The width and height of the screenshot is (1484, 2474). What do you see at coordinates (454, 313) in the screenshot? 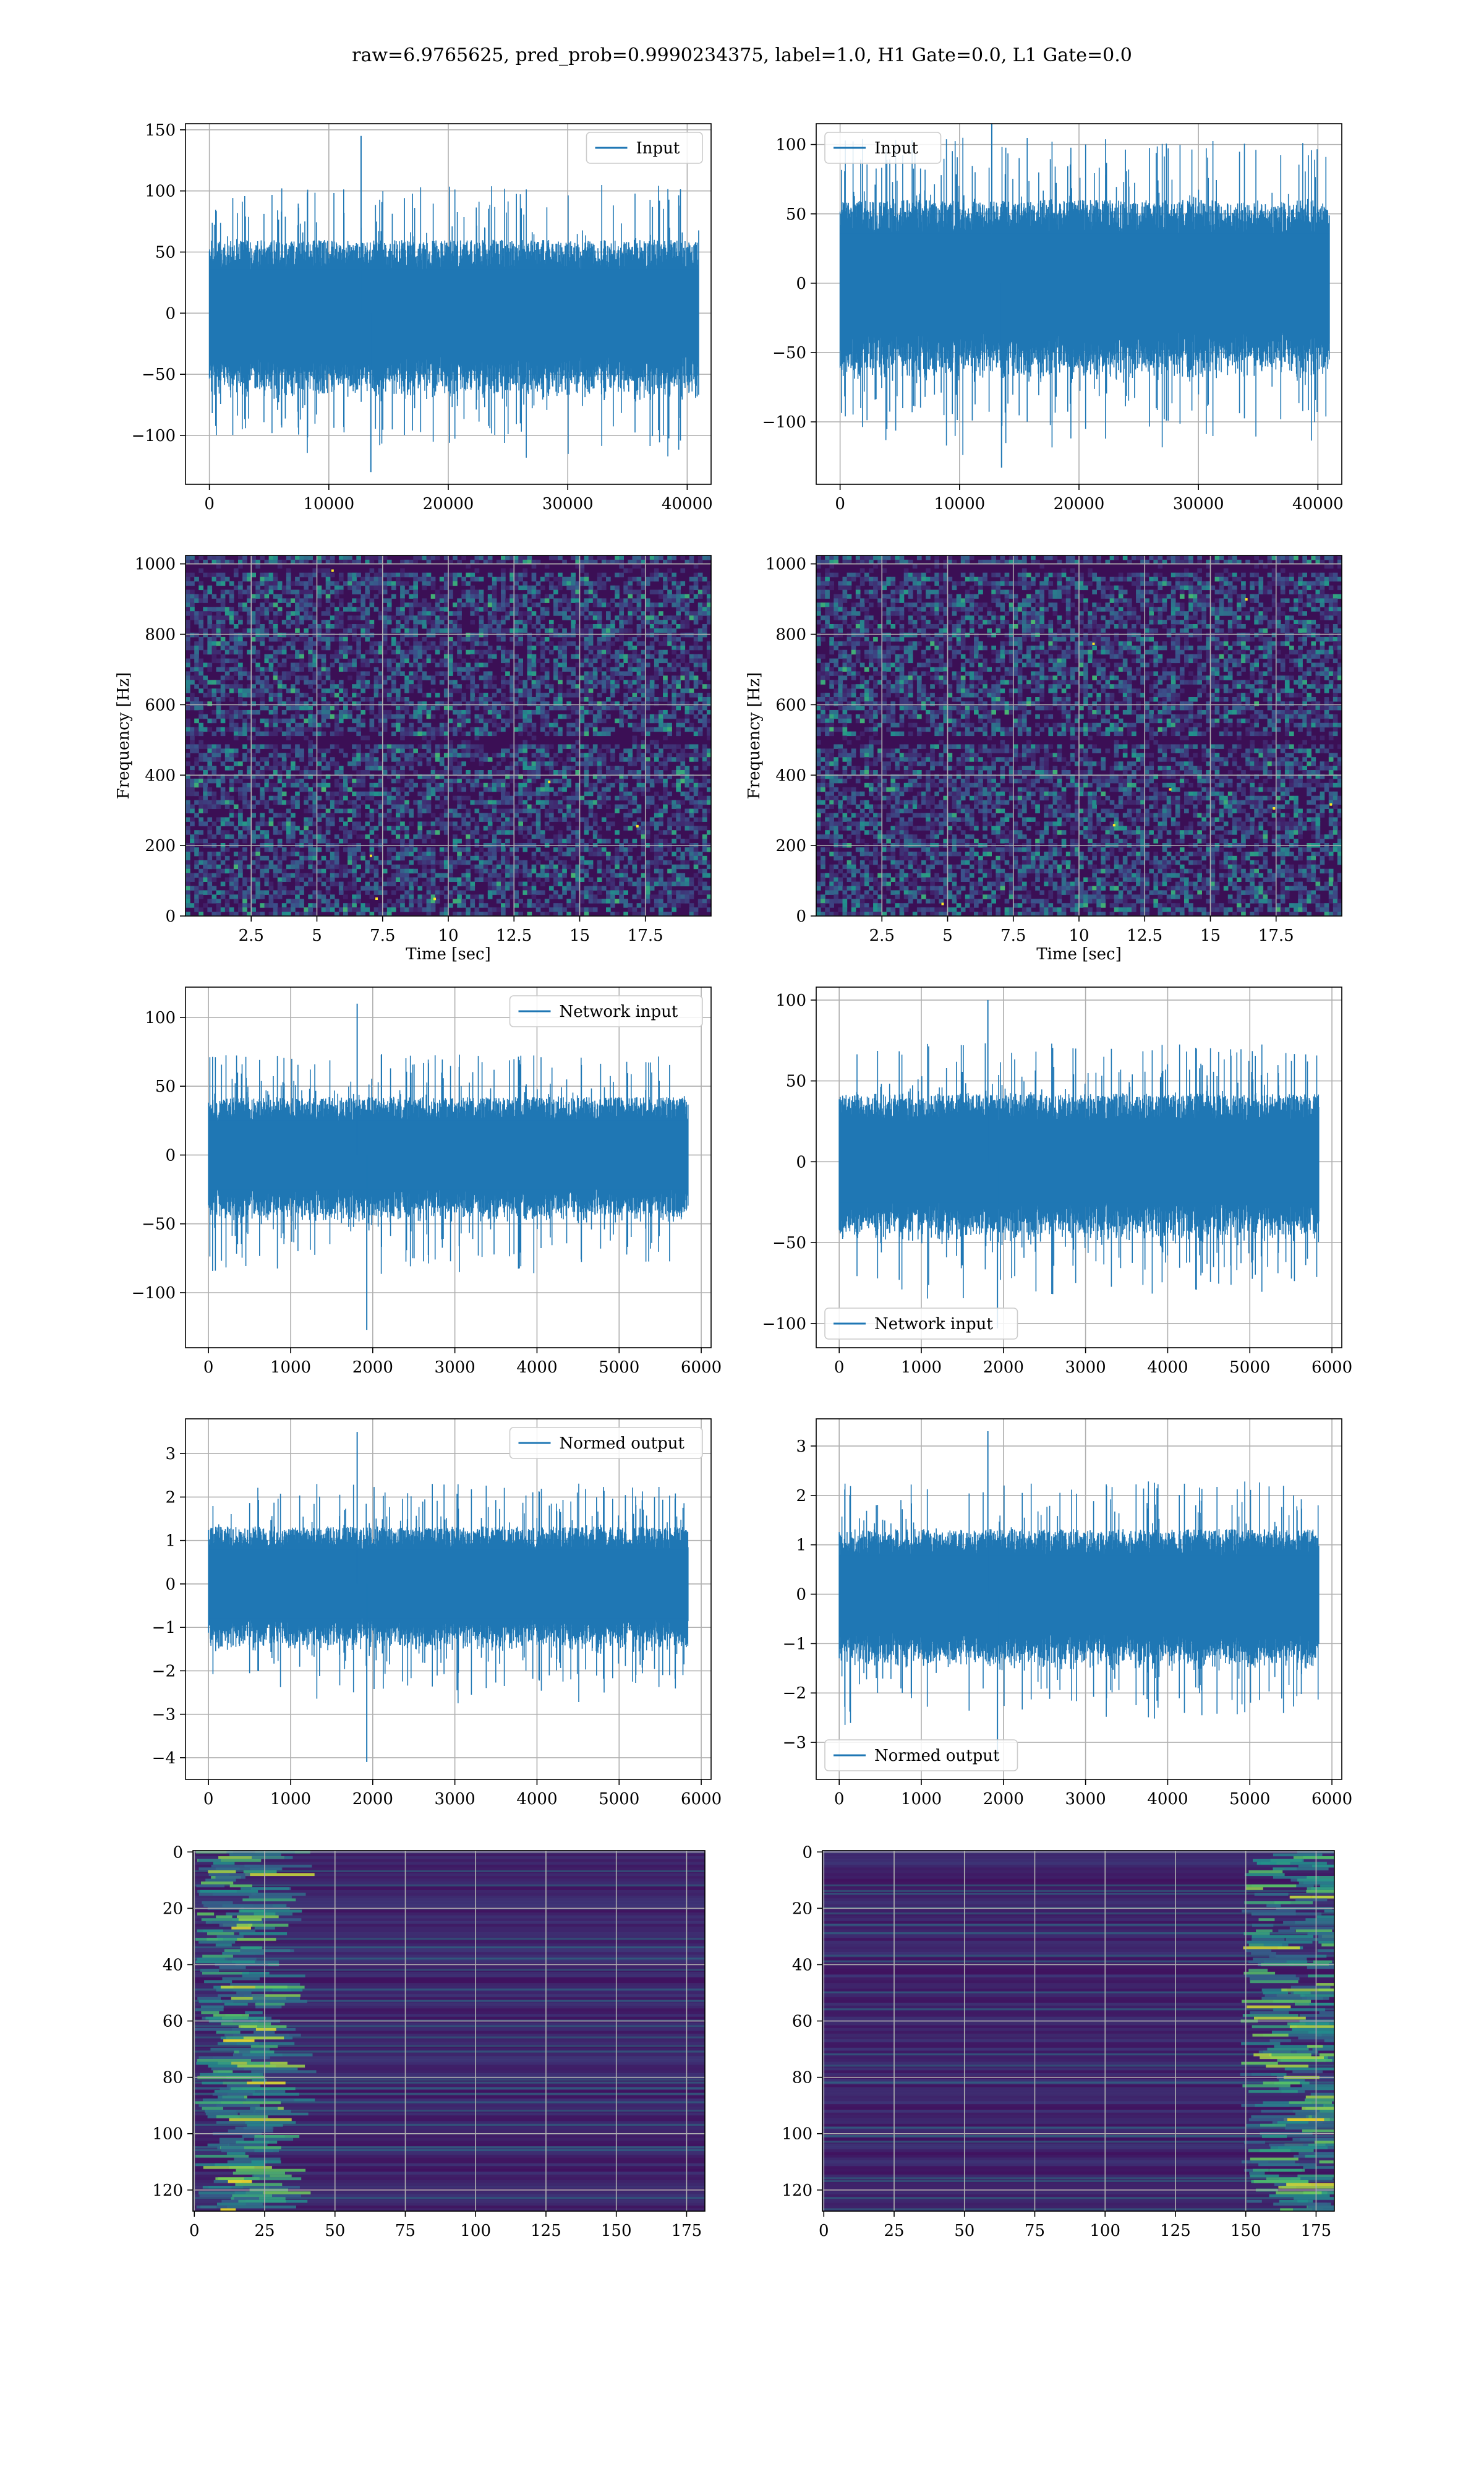
I see `series-band-r1c1` at bounding box center [454, 313].